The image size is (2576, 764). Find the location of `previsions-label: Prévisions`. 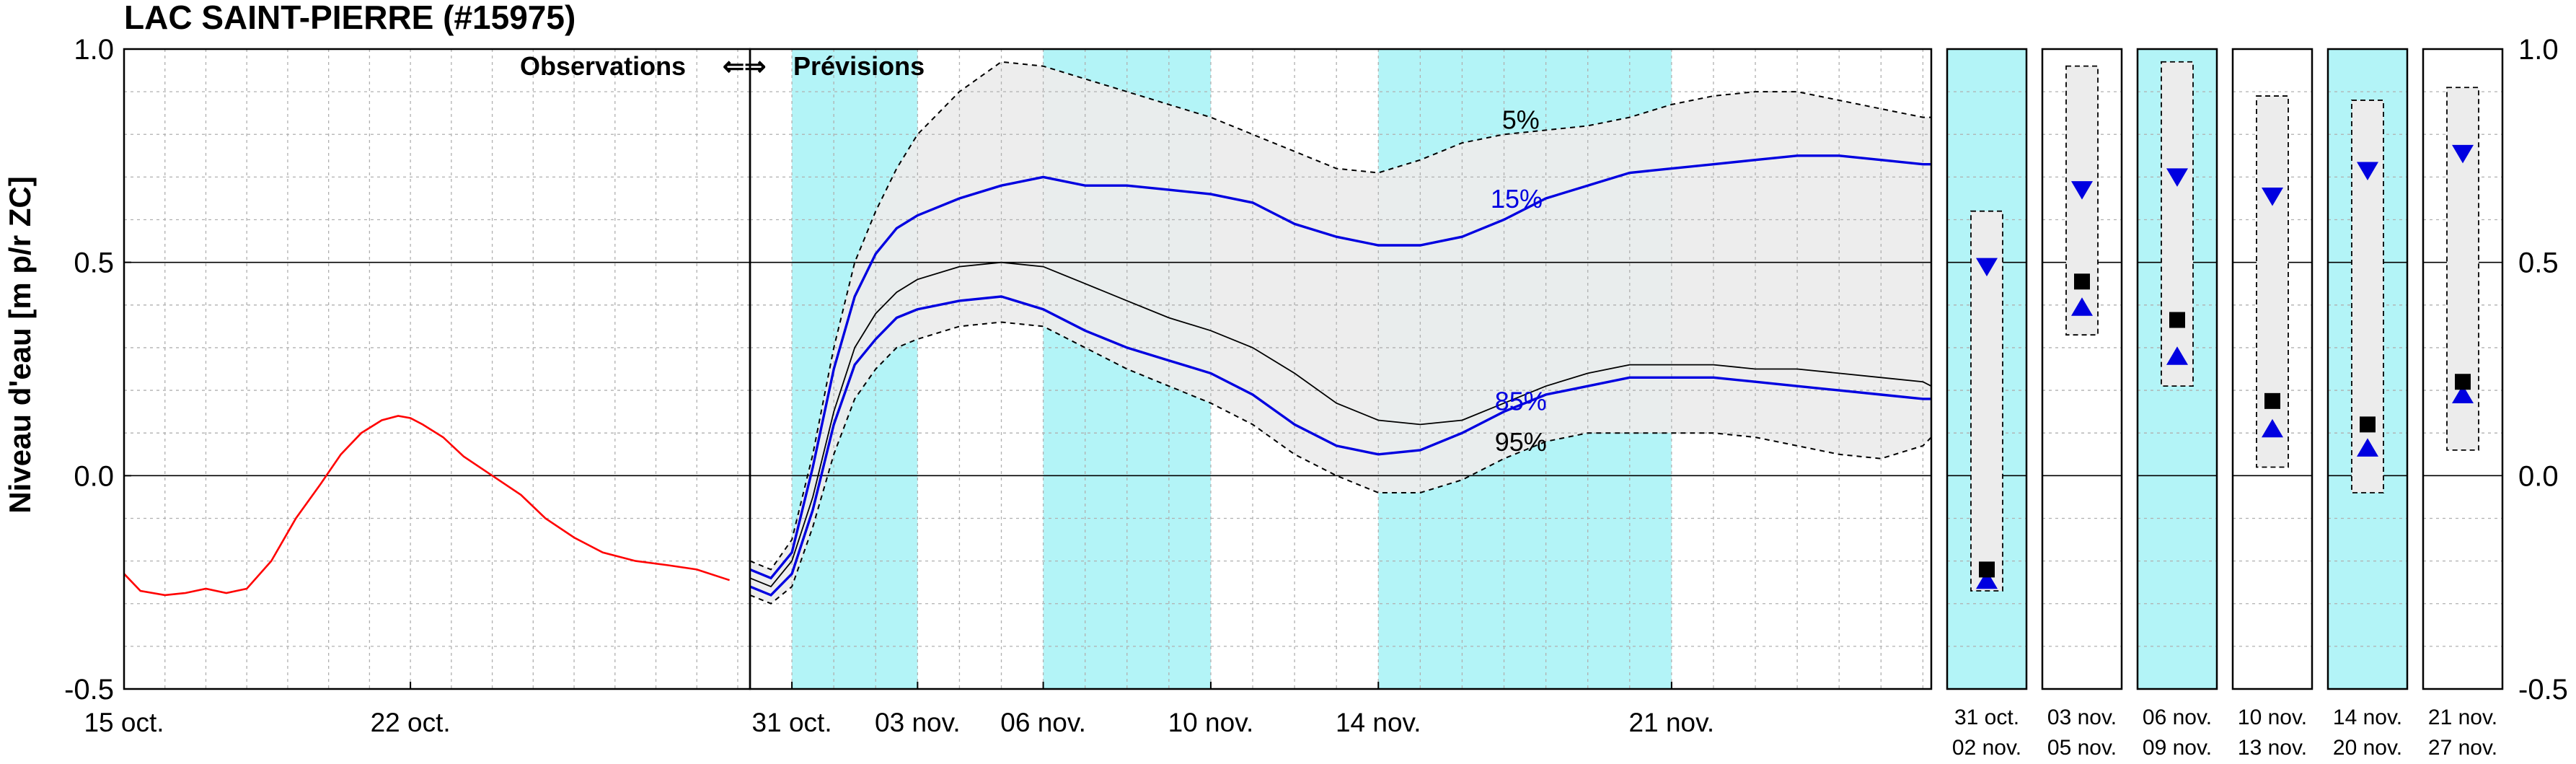

previsions-label: Prévisions is located at coordinates (859, 66).